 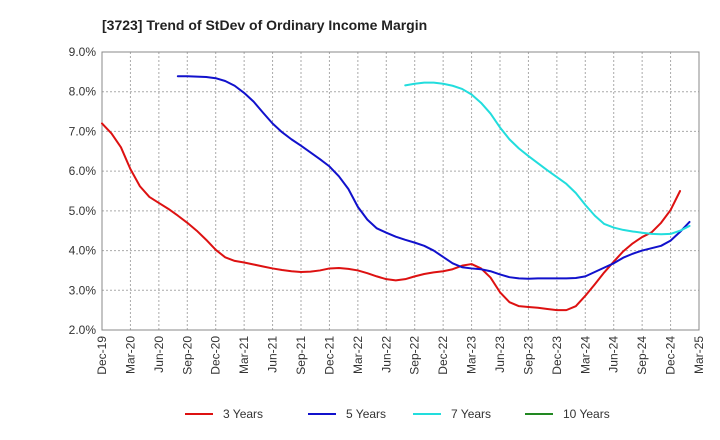 I want to click on y-tick-label: 8.0%, so click(x=83, y=92).